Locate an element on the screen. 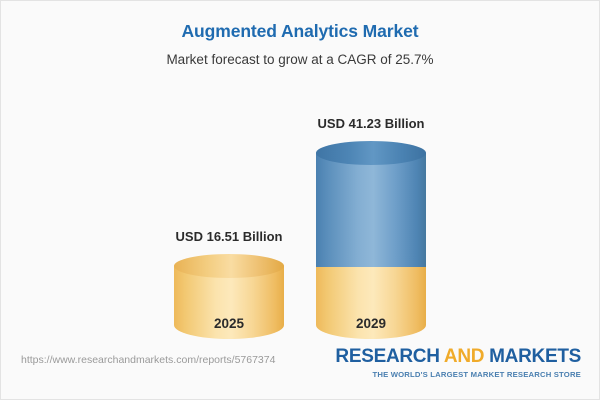 Image resolution: width=600 pixels, height=400 pixels. bar-value-label-2025: USD 16.51 Billion is located at coordinates (229, 237).